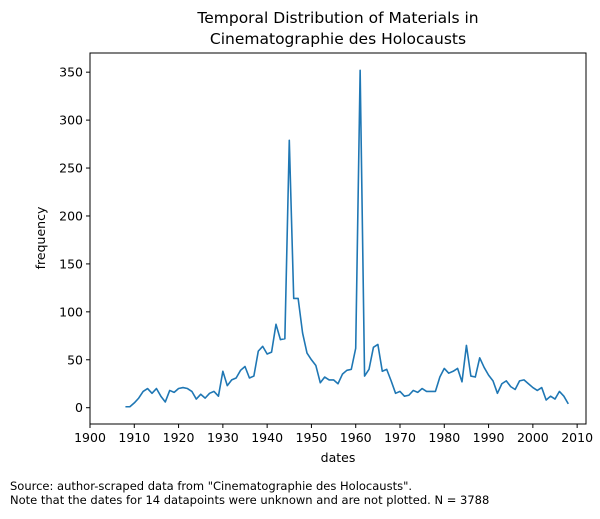 Image resolution: width=600 pixels, height=519 pixels. What do you see at coordinates (533, 437) in the screenshot?
I see `x-tick-label: 2000` at bounding box center [533, 437].